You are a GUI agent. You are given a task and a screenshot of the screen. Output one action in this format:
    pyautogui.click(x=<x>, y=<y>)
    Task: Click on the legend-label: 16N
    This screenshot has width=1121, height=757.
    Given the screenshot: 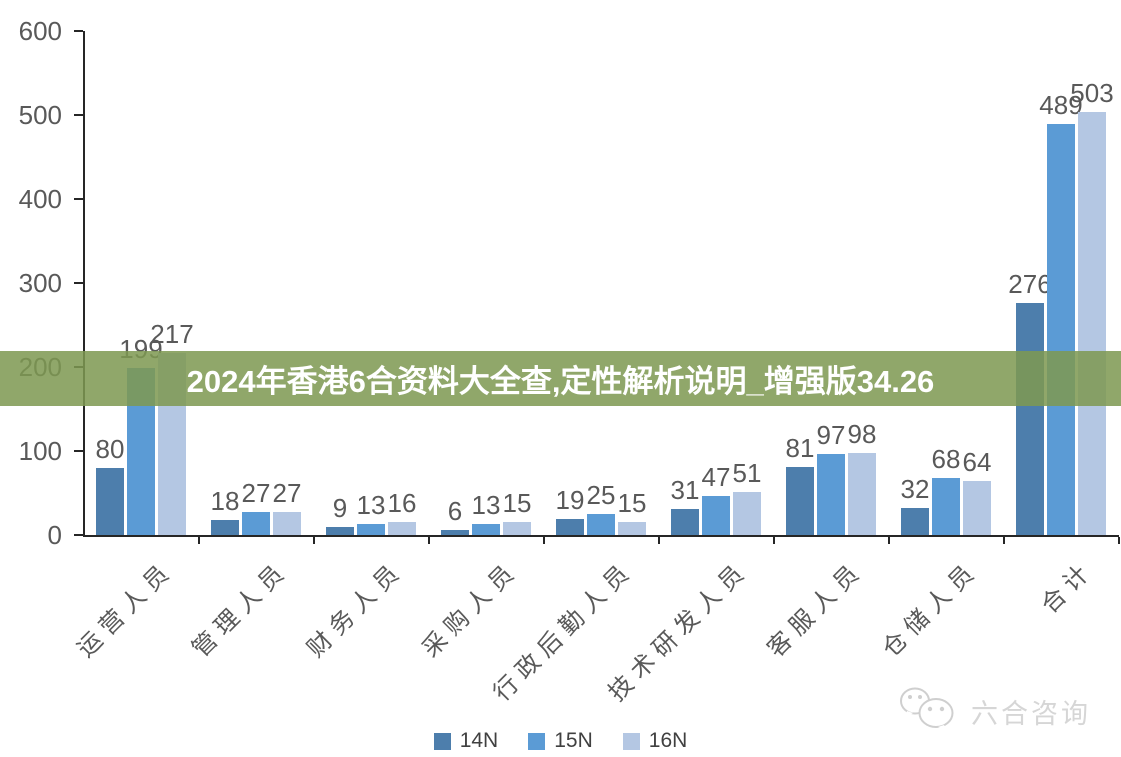 What is the action you would take?
    pyautogui.click(x=668, y=740)
    